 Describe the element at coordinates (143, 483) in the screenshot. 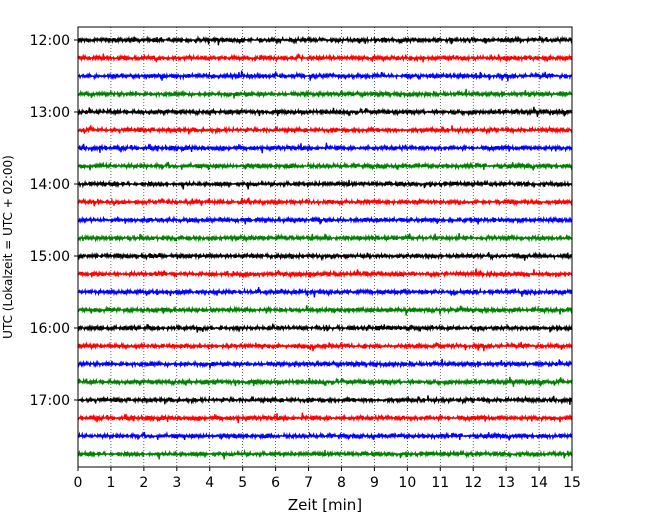

I see `x-tick-label: 2` at that location.